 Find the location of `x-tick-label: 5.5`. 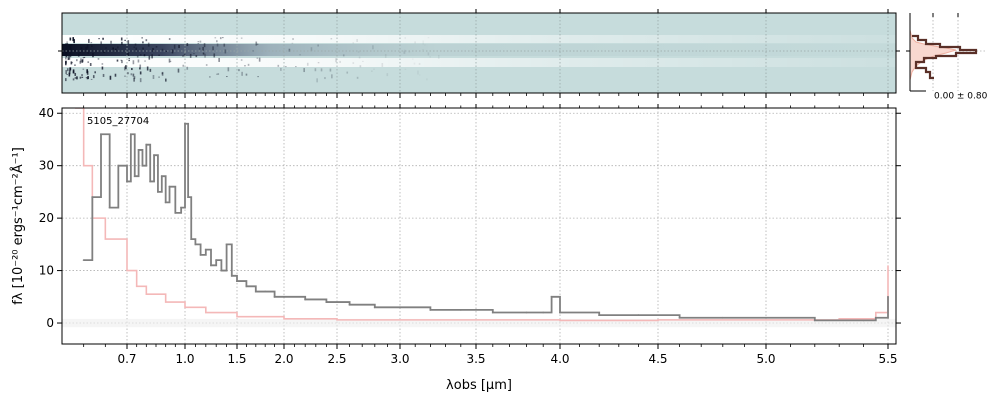

x-tick-label: 5.5 is located at coordinates (887, 359).